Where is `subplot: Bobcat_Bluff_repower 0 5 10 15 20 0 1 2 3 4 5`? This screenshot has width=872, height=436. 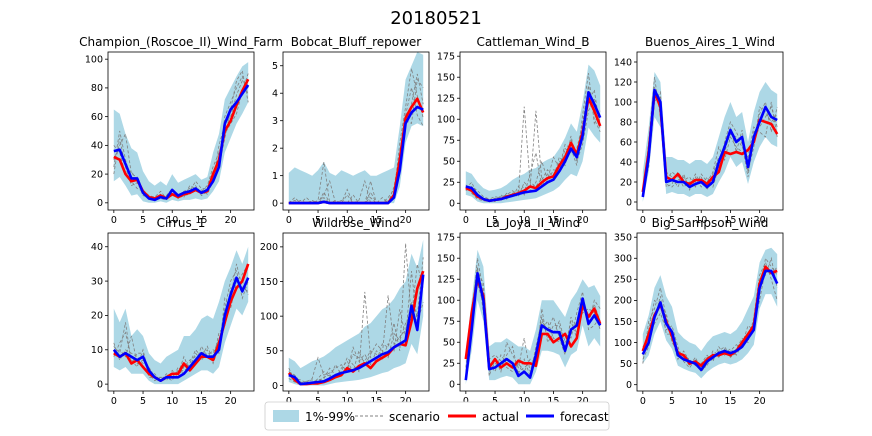
subplot: Bobcat_Bluff_repower 0 5 10 15 20 0 1 2 3 4 5 is located at coordinates (351, 130).